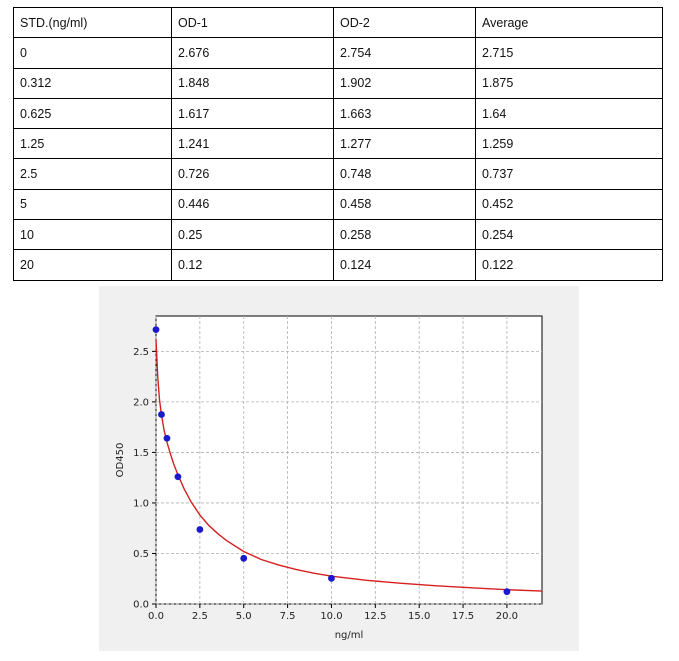 The height and width of the screenshot is (661, 679). I want to click on table-cell: 1.617, so click(252, 113).